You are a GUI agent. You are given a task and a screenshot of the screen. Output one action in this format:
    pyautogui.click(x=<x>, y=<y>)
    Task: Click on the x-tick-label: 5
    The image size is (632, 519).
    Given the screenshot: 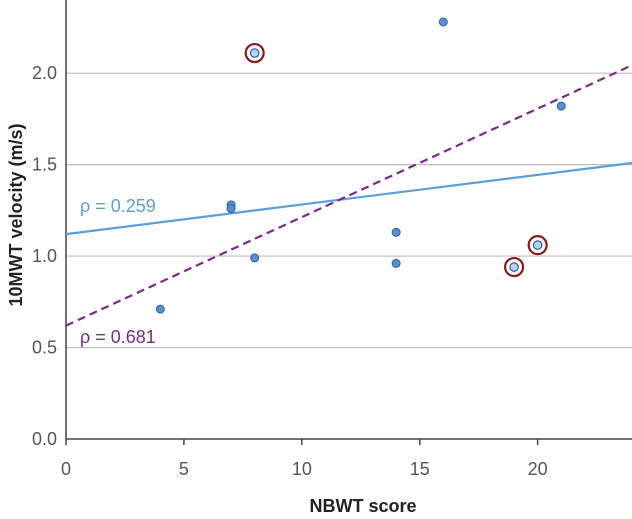 What is the action you would take?
    pyautogui.click(x=184, y=469)
    